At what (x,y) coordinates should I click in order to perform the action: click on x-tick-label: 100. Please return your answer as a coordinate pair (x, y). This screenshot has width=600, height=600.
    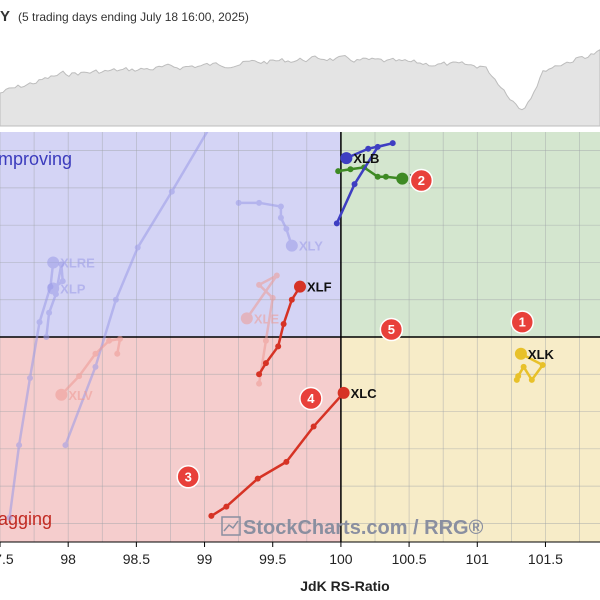
    Looking at the image, I should click on (341, 559).